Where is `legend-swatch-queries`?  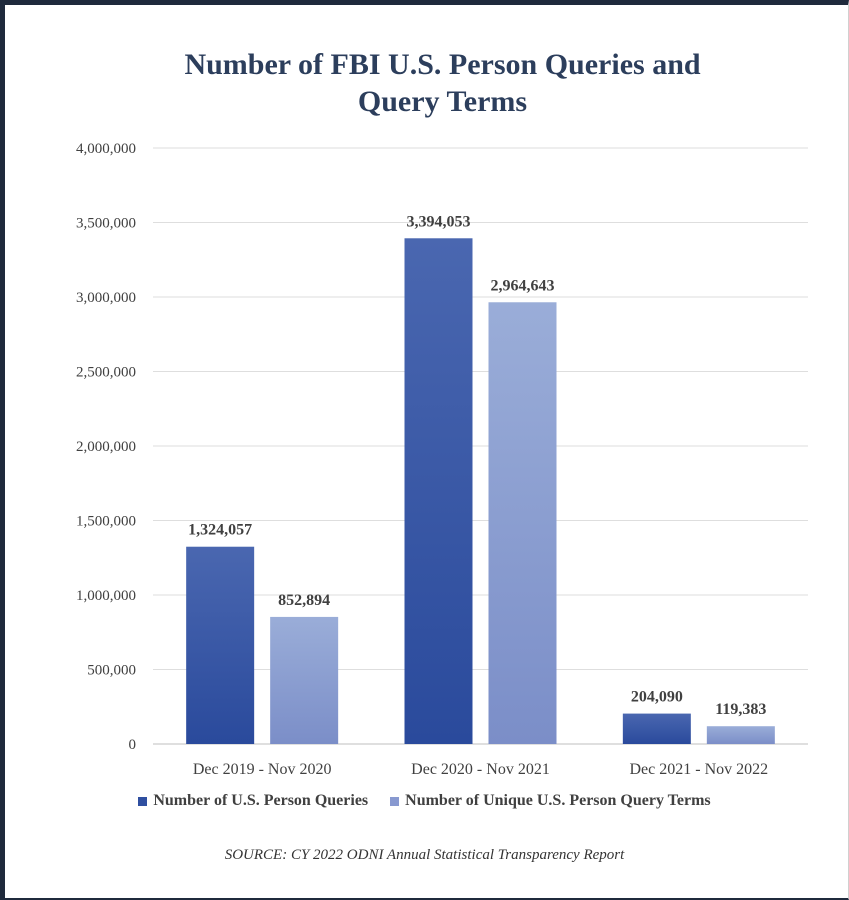
legend-swatch-queries is located at coordinates (143, 801).